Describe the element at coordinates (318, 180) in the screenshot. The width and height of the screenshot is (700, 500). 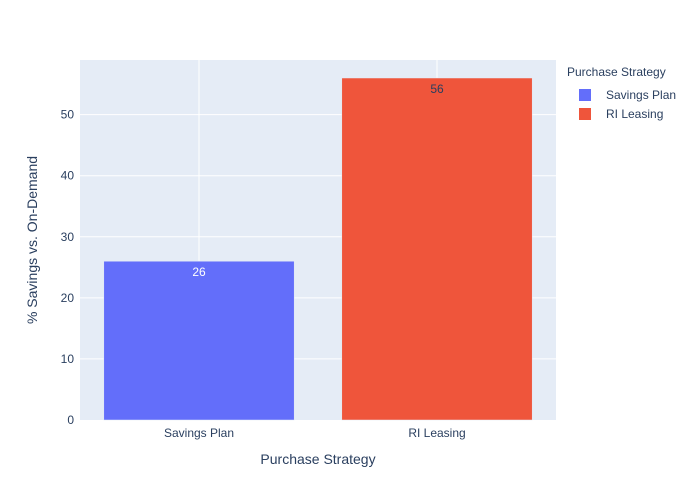
I see `bar-labels: 26 56` at that location.